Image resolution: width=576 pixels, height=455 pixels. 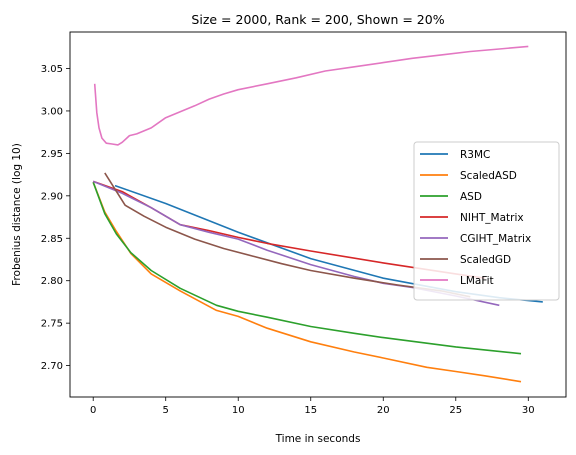 What do you see at coordinates (166, 410) in the screenshot?
I see `x-tick-label: 5` at bounding box center [166, 410].